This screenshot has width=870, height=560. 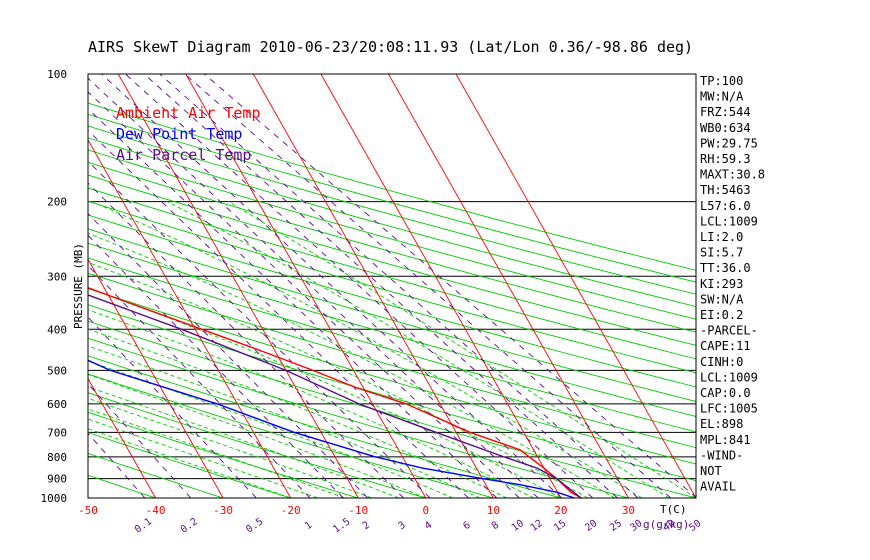 I want to click on pressure-tick-600: 600, so click(x=57, y=404).